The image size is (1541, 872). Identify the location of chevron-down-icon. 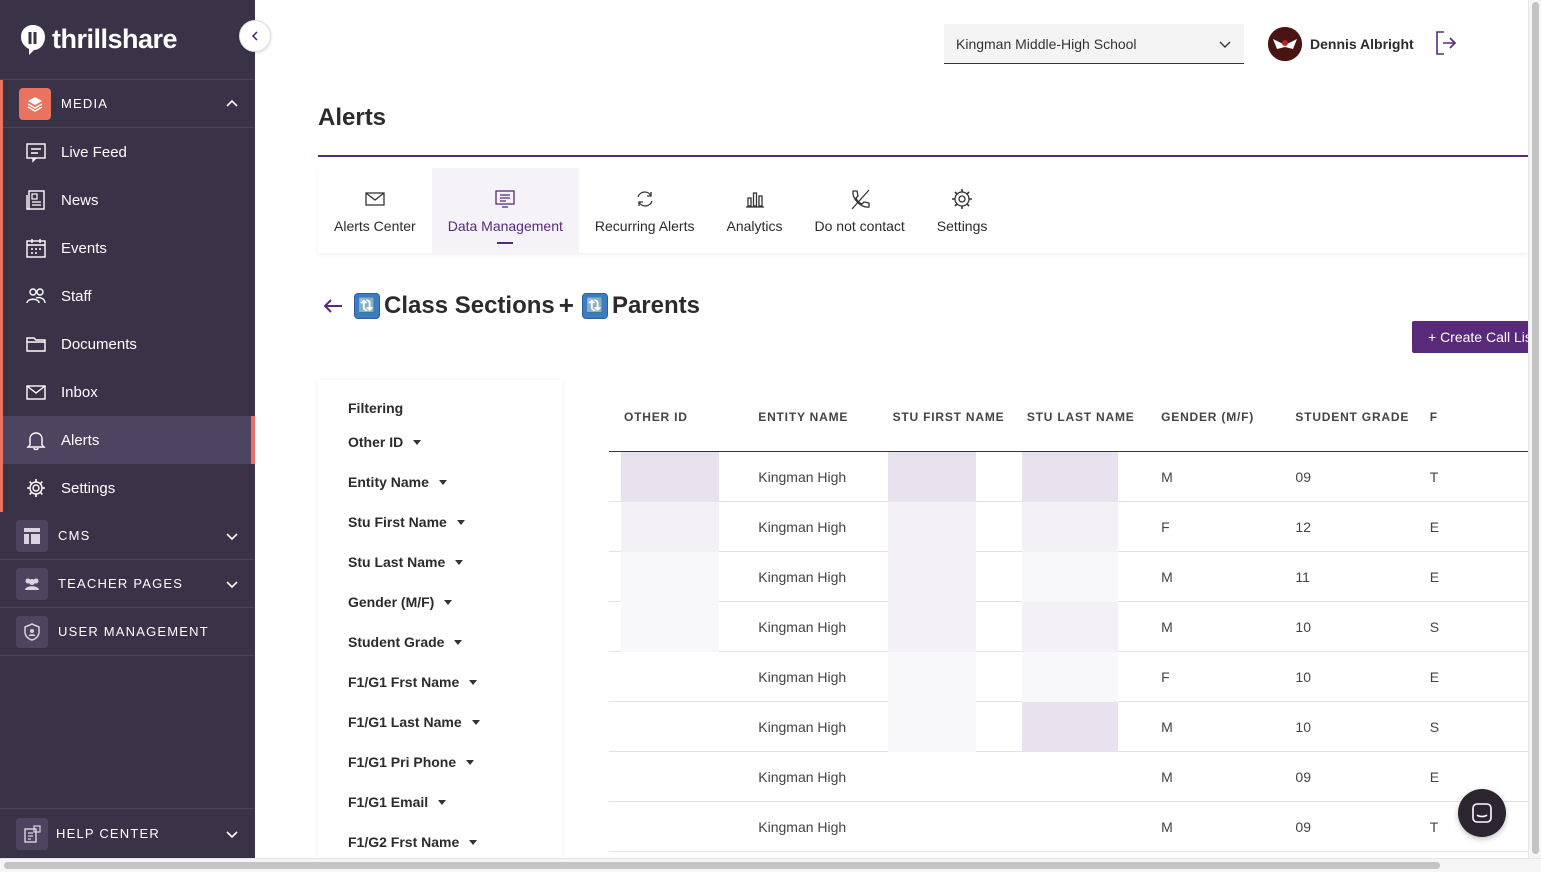
(232, 584).